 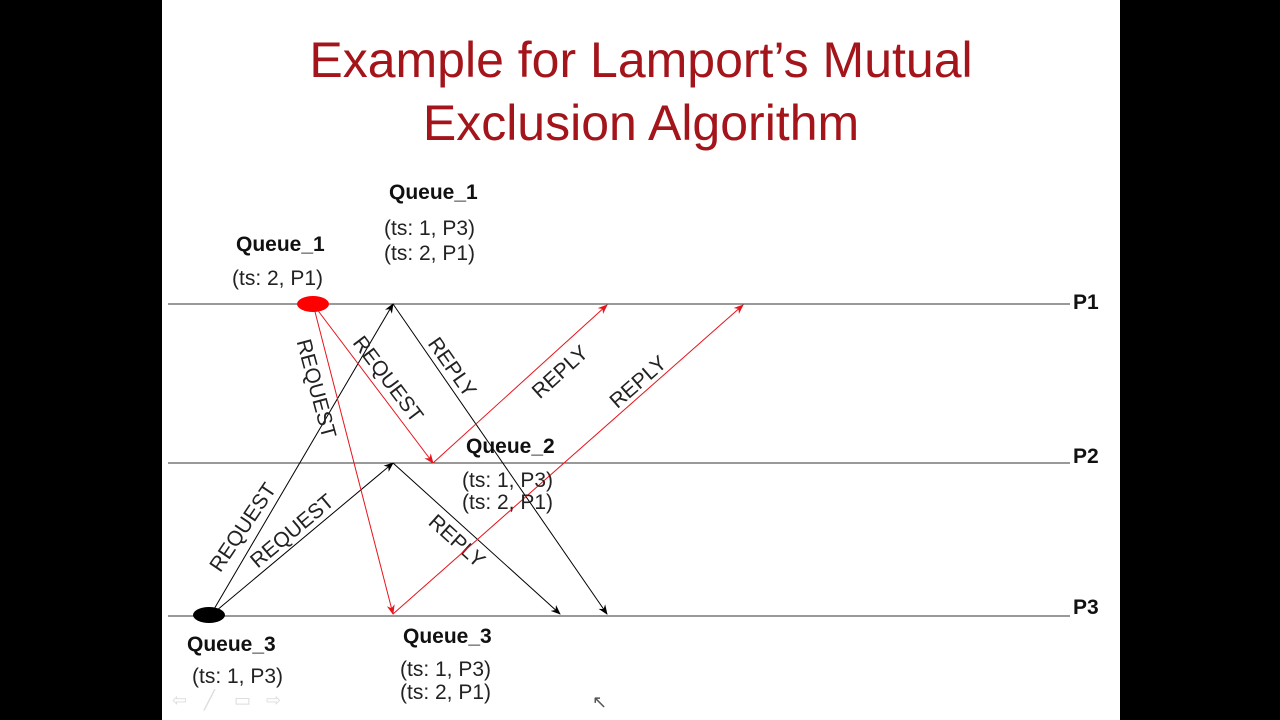 What do you see at coordinates (209, 615) in the screenshot?
I see `p3-request-event` at bounding box center [209, 615].